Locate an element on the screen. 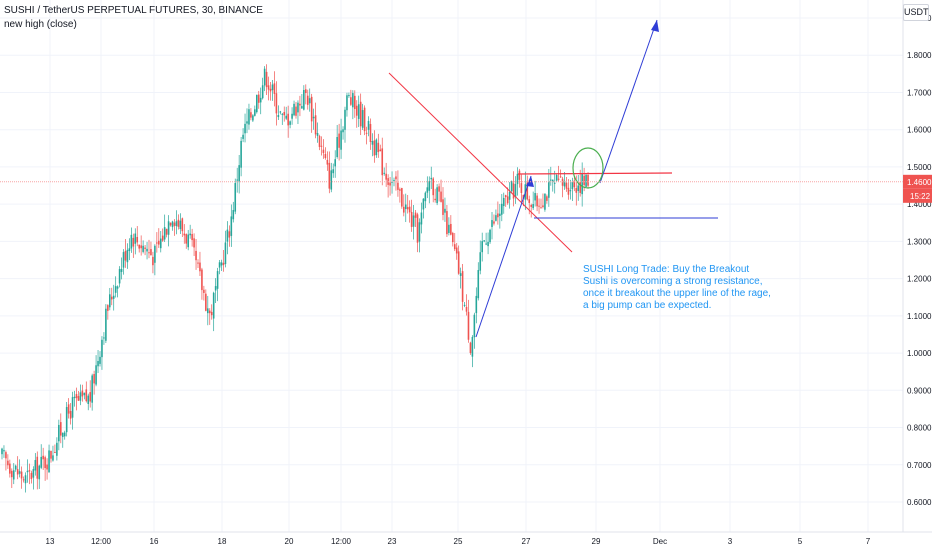 Image resolution: width=932 pixels, height=555 pixels. price-tick-label: 1.8000 is located at coordinates (919, 55).